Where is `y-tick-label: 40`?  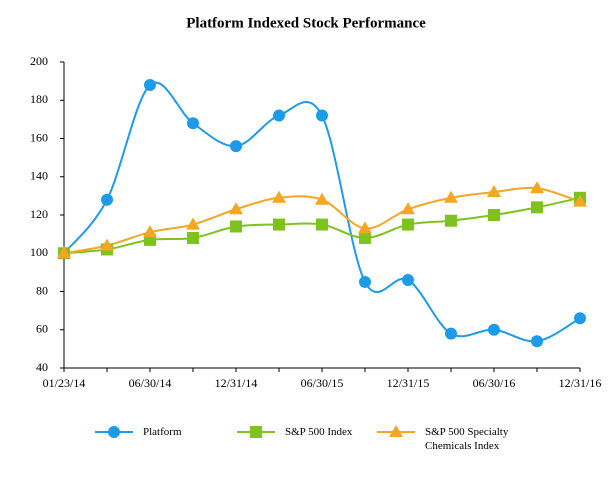 y-tick-label: 40 is located at coordinates (42, 367).